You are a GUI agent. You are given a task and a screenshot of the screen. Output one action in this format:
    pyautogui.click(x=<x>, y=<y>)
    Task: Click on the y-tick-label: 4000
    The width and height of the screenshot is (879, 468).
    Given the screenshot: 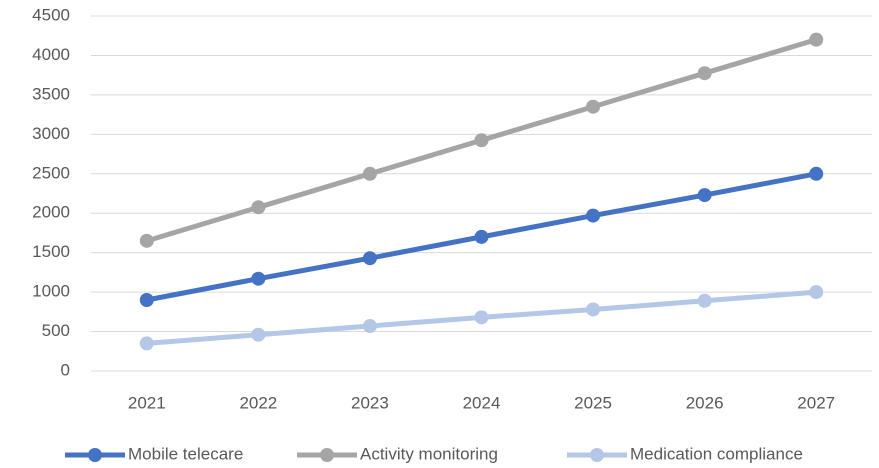 What is the action you would take?
    pyautogui.click(x=51, y=54)
    